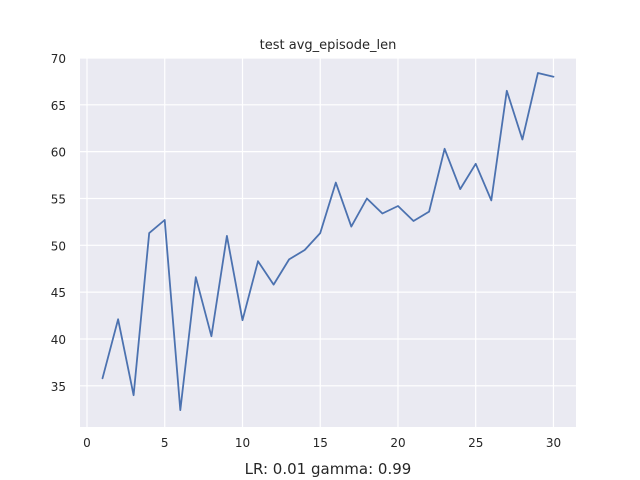 The image size is (640, 480). What do you see at coordinates (58, 153) in the screenshot?
I see `y-tick-label: 60` at bounding box center [58, 153].